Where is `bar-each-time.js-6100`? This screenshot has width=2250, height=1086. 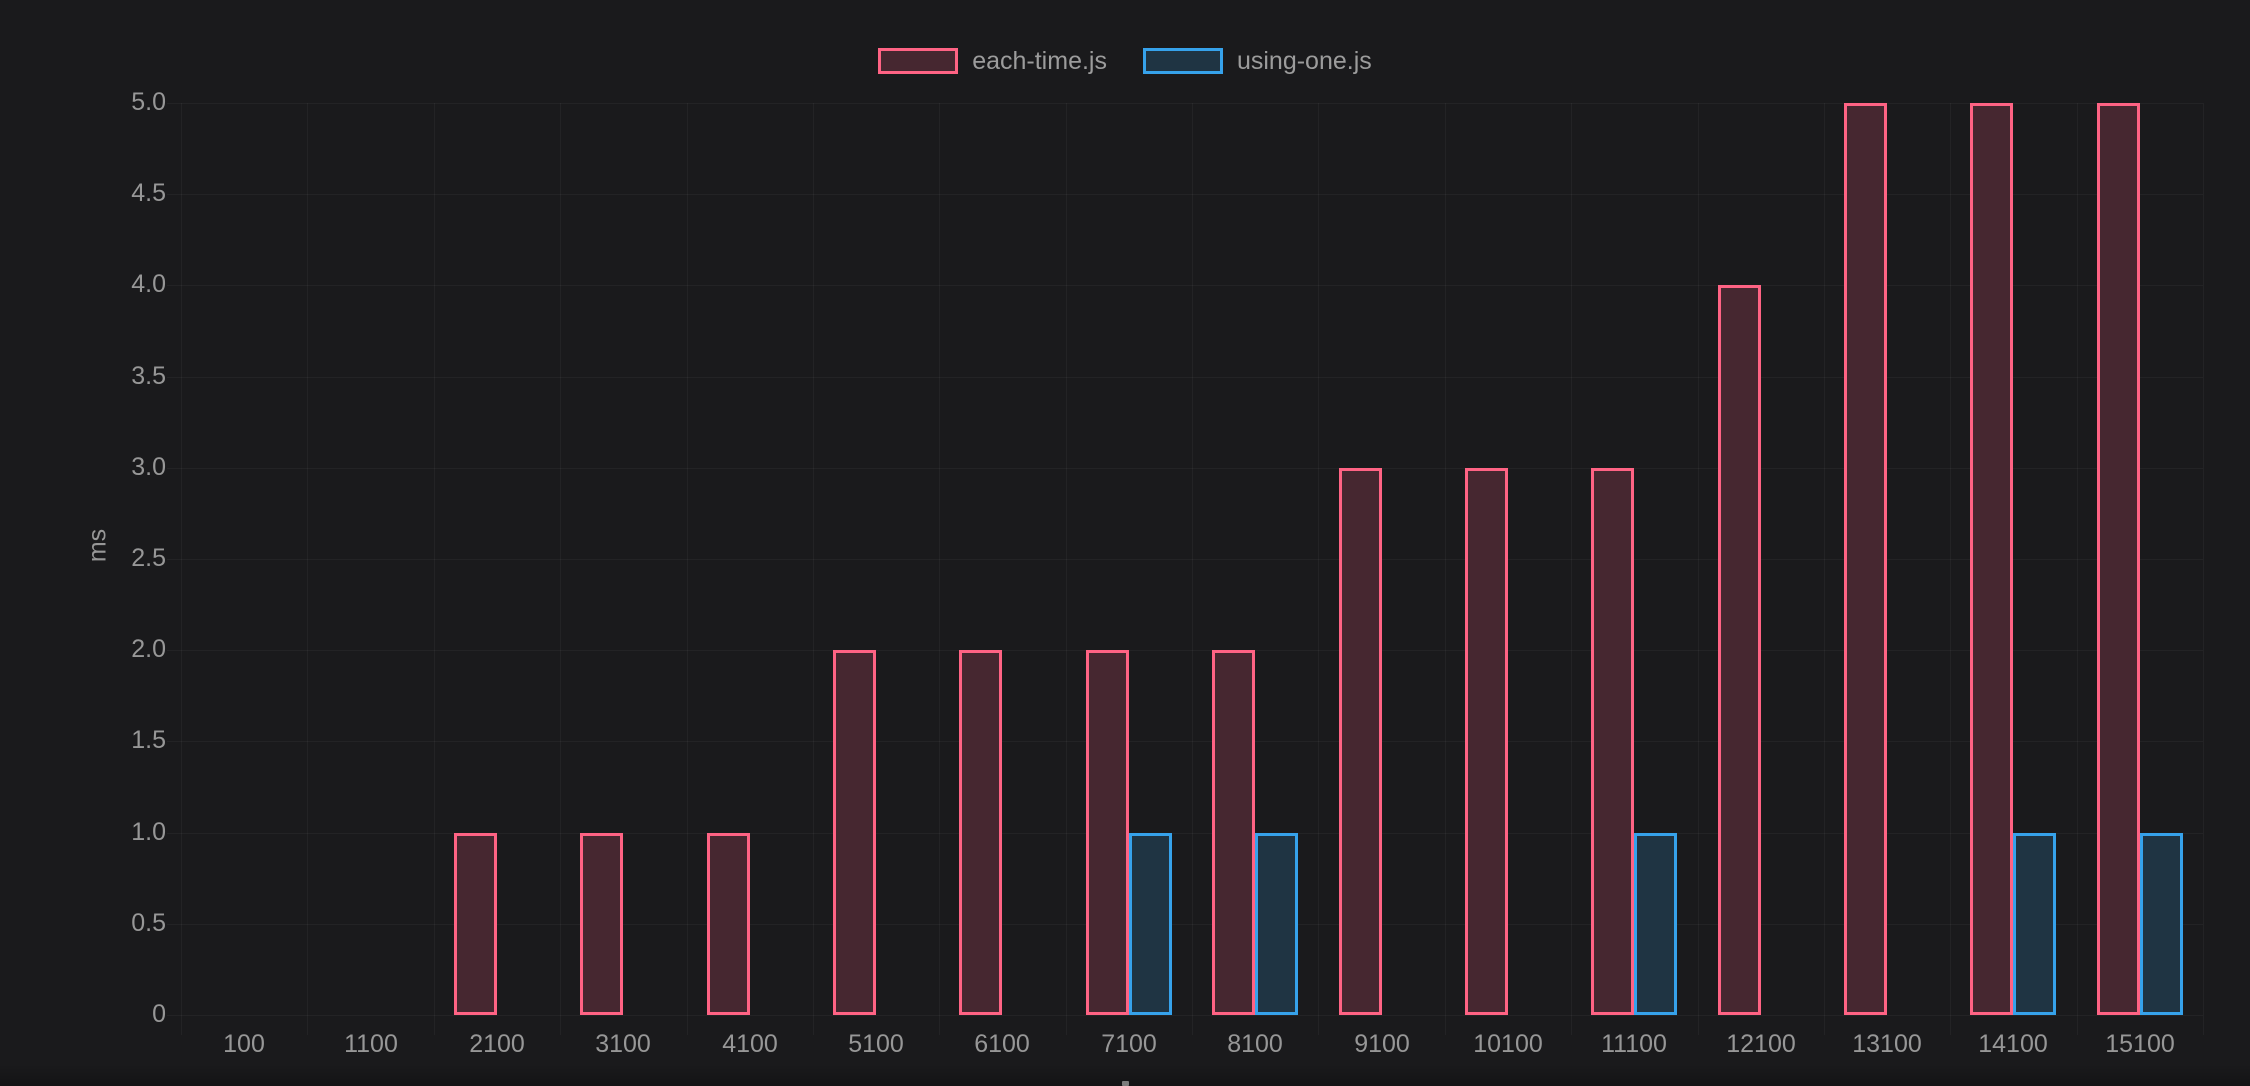
bar-each-time.js-6100 is located at coordinates (980, 832).